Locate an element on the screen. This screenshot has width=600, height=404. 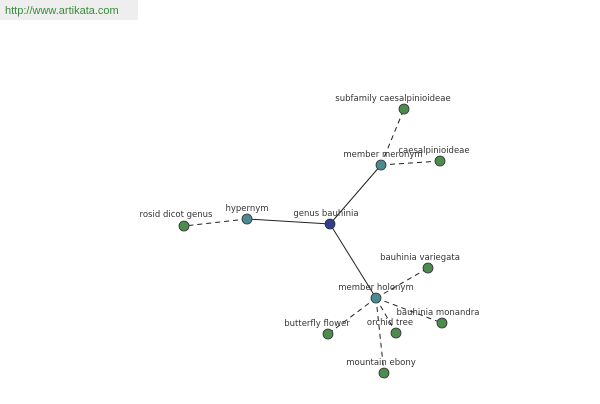
node-label: mountain ebony is located at coordinates (381, 363).